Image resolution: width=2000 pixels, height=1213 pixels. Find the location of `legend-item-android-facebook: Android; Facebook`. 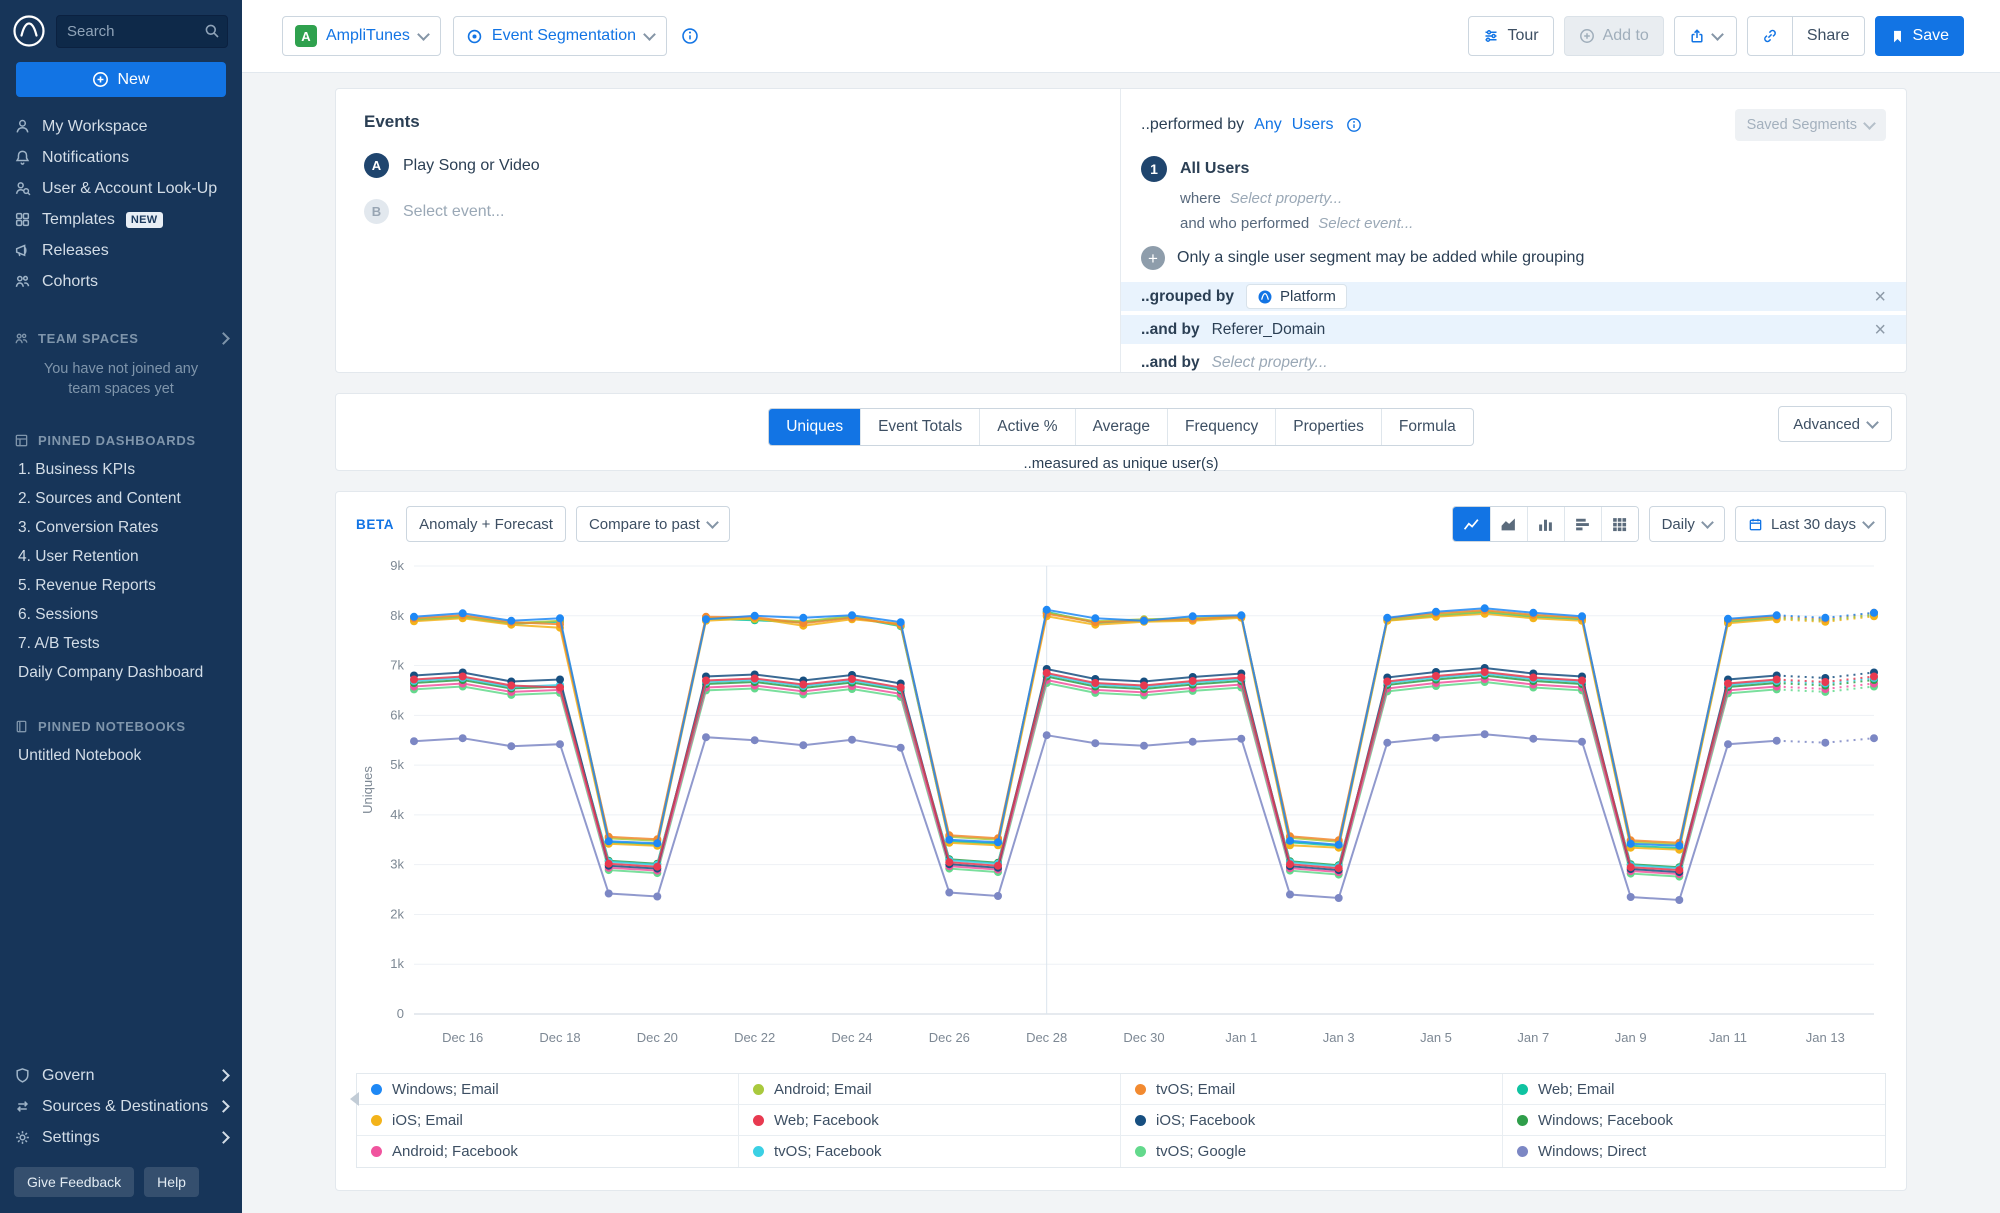

legend-item-android-facebook: Android; Facebook is located at coordinates (548, 1151).